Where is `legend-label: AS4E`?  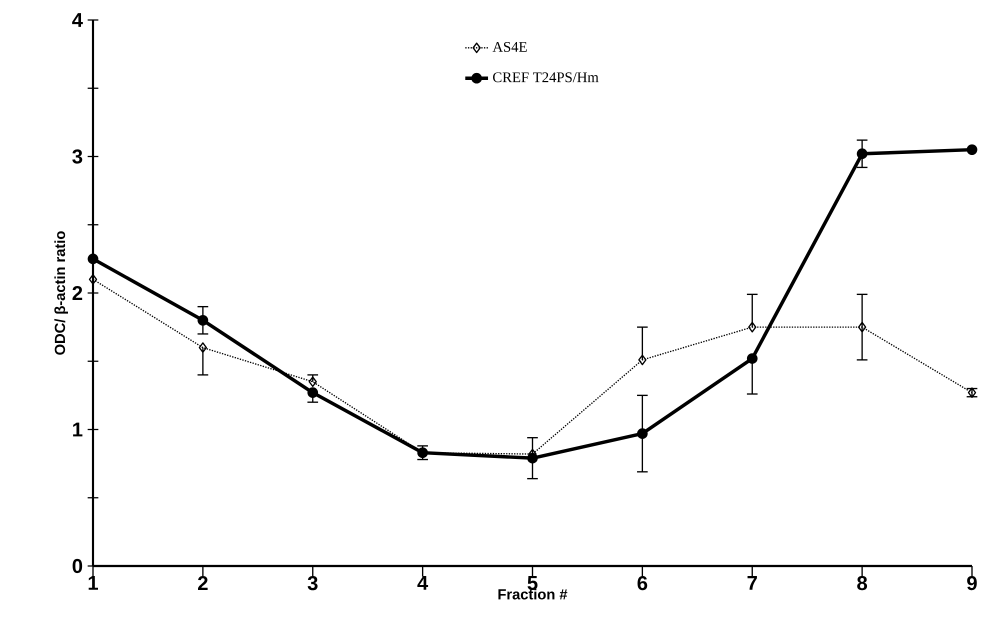 legend-label: AS4E is located at coordinates (509, 47).